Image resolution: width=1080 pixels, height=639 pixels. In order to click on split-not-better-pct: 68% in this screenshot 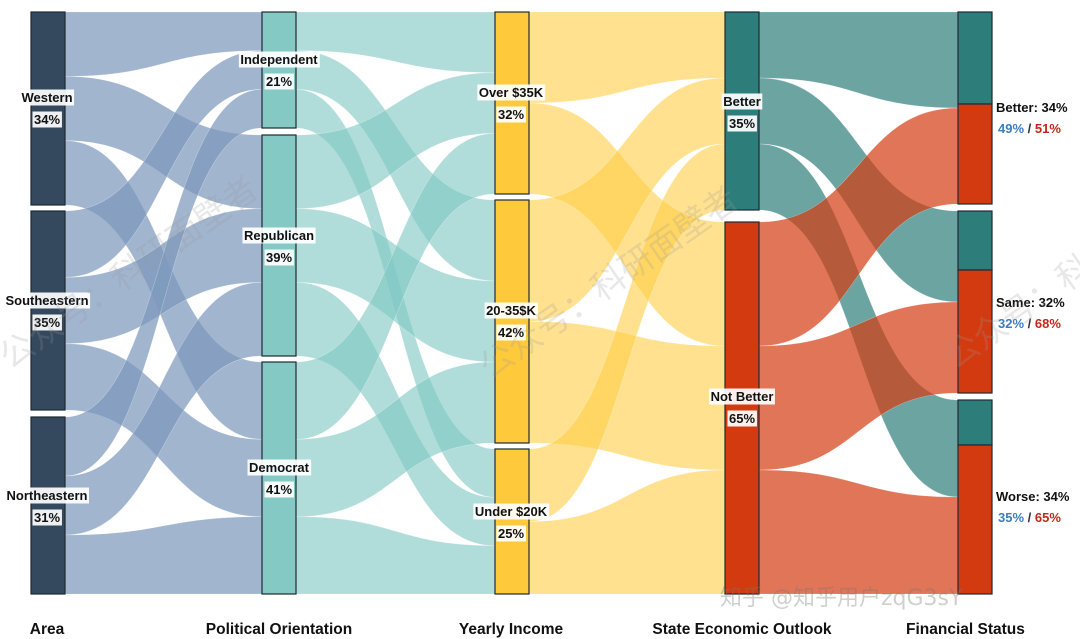, I will do `click(1048, 323)`.